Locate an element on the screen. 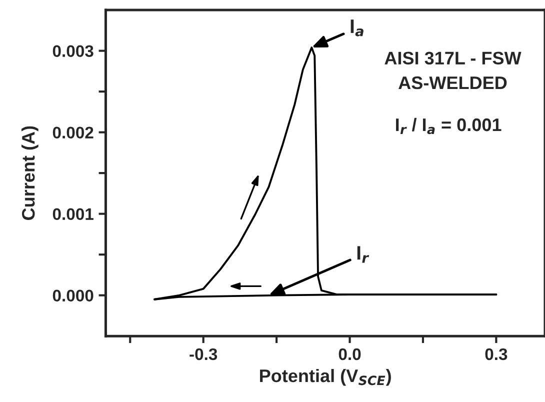  y-tick-label: 0.003 is located at coordinates (73, 51).